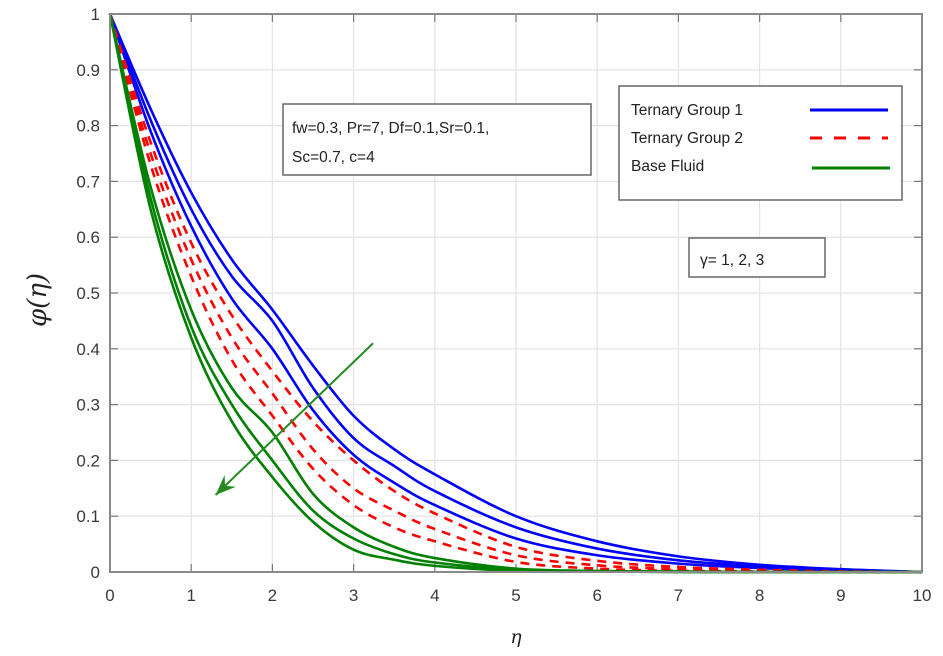 The image size is (943, 656). What do you see at coordinates (88, 349) in the screenshot?
I see `y-tick-label: 0.4` at bounding box center [88, 349].